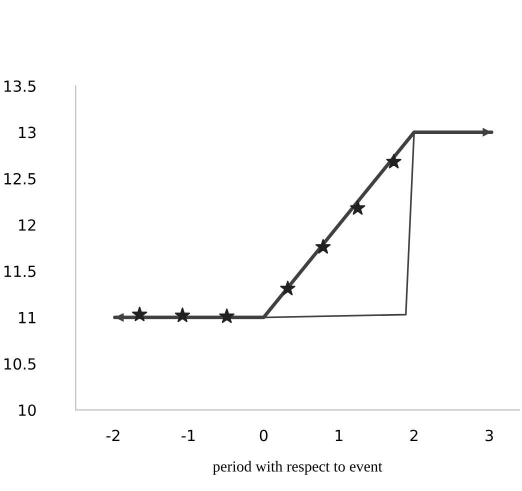 This screenshot has height=491, width=522. Describe the element at coordinates (20, 272) in the screenshot. I see `y-tick-label: 11.5` at that location.